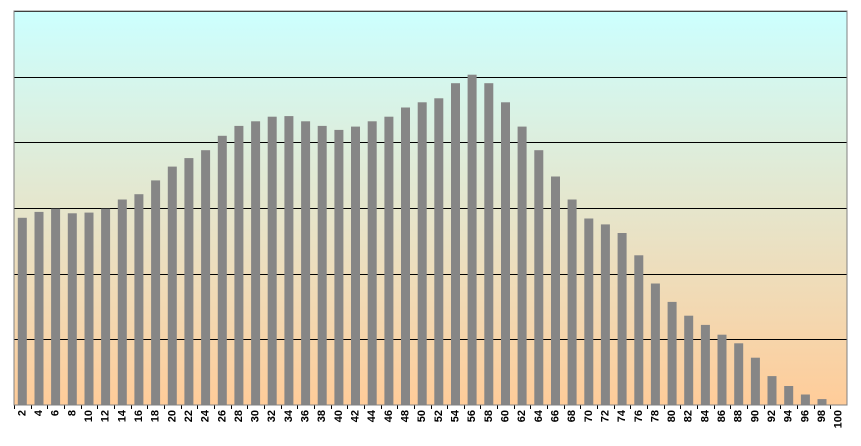 Image resolution: width=861 pixels, height=446 pixels. I want to click on x-tick-label-8: 8, so click(72, 413).